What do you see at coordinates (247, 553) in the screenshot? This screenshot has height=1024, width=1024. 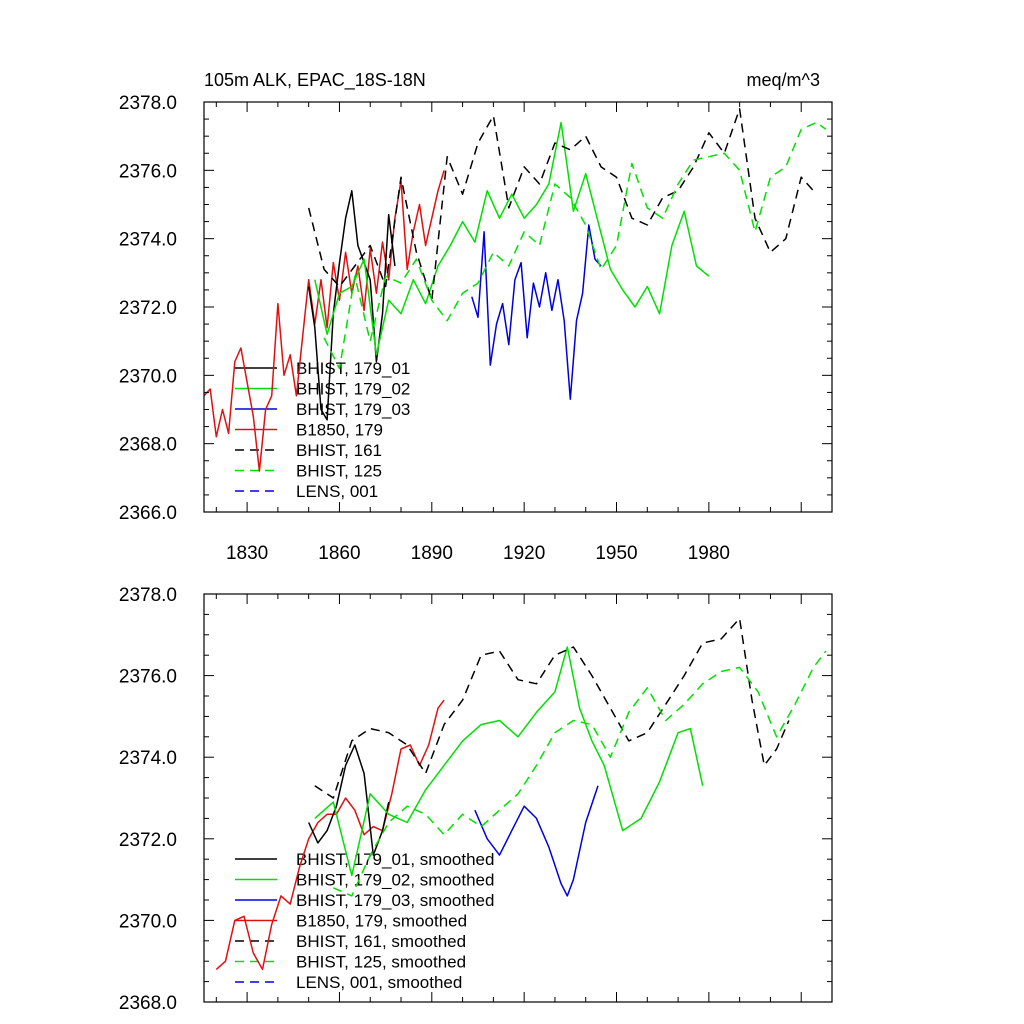 I see `x-tick-label: 1830` at bounding box center [247, 553].